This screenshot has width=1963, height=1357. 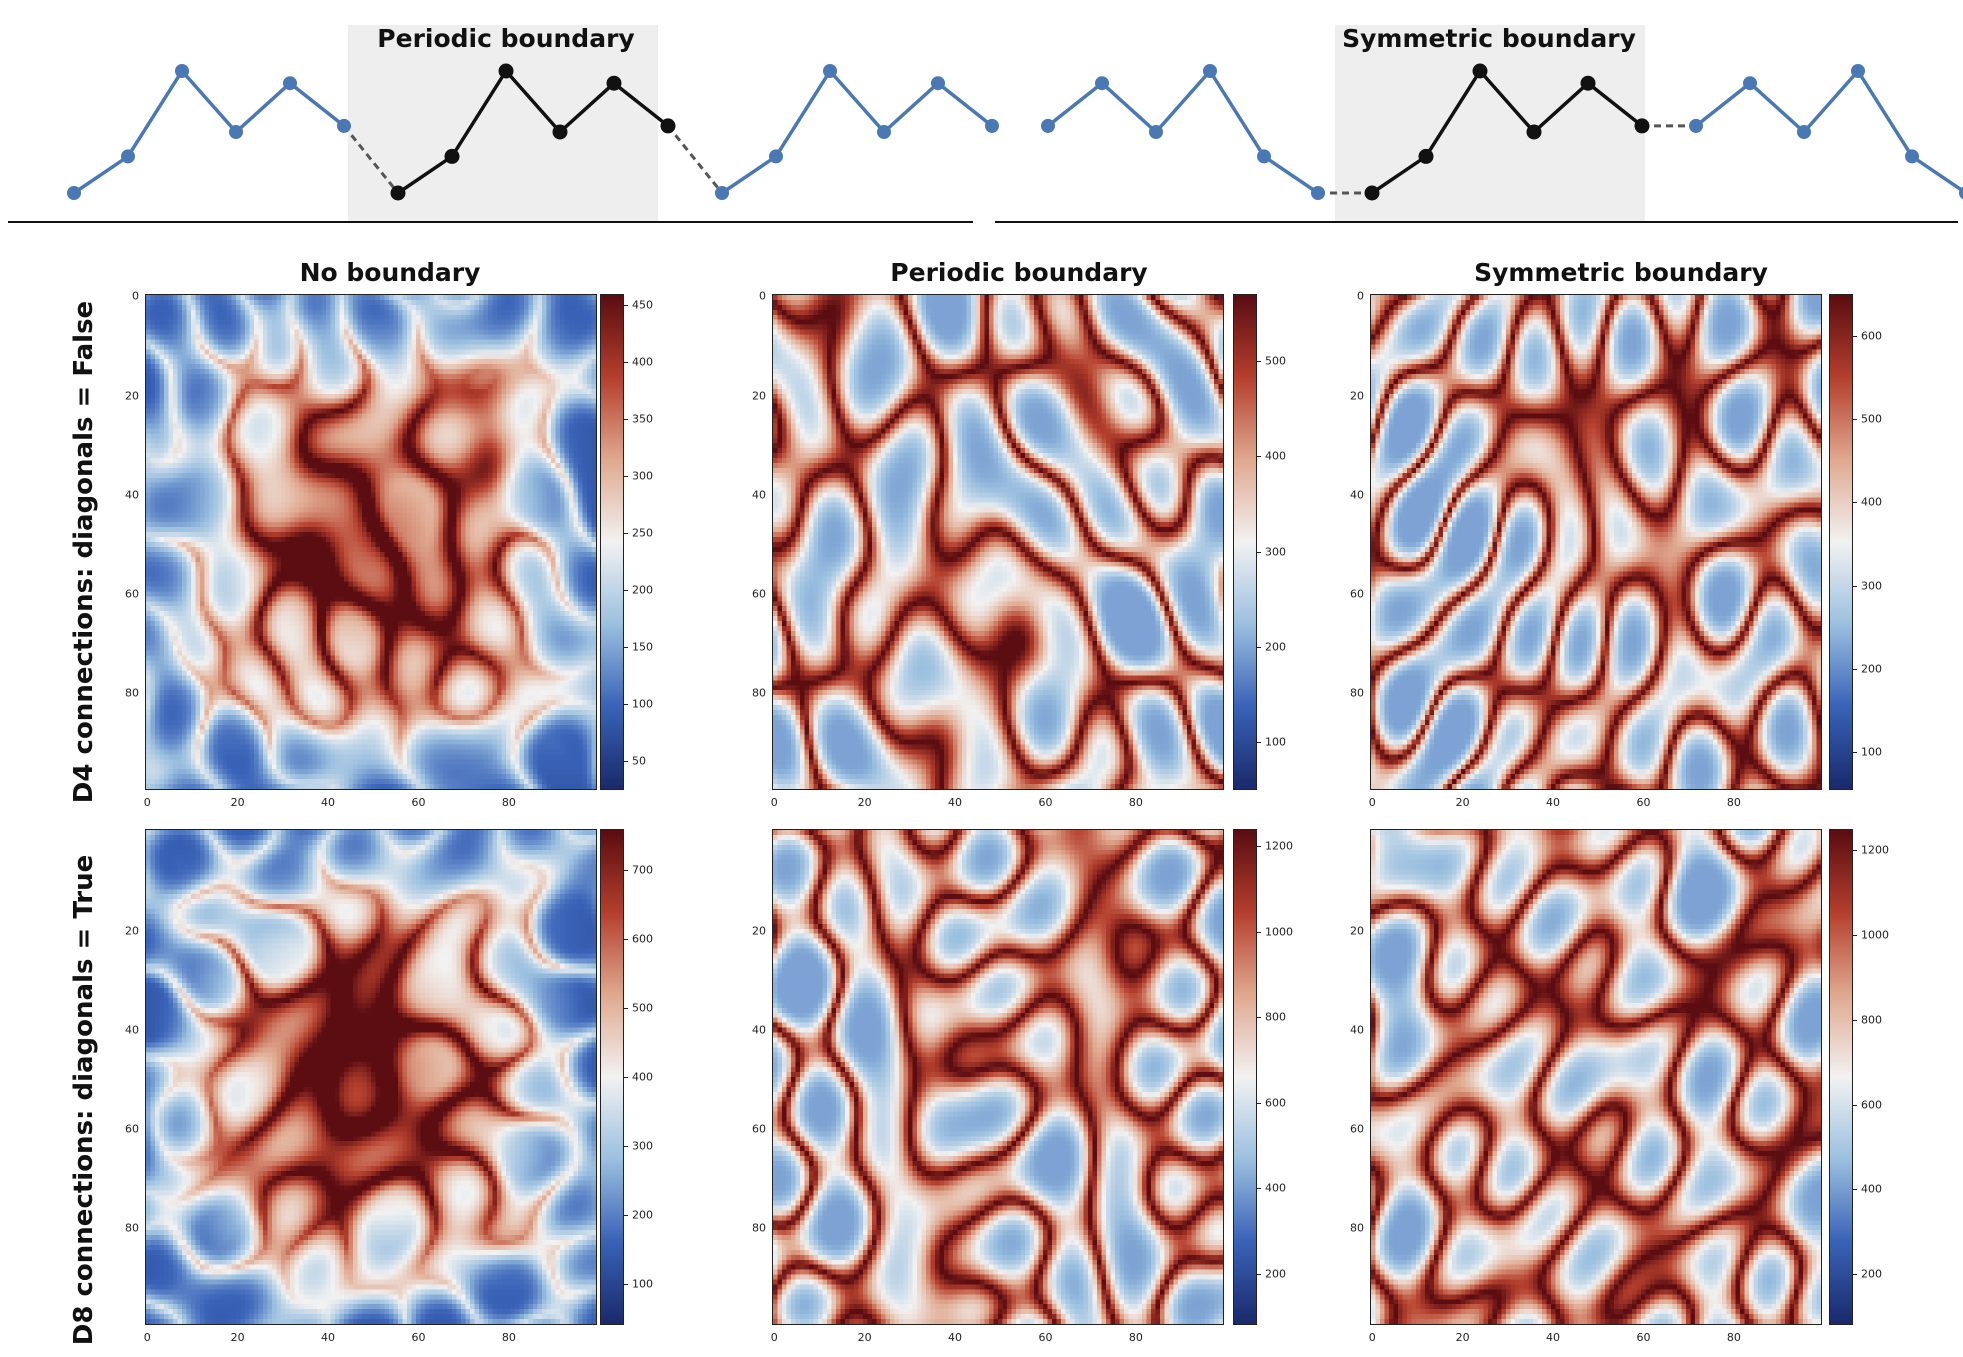 What do you see at coordinates (1871, 1020) in the screenshot?
I see `colorbar-tick-label: 800` at bounding box center [1871, 1020].